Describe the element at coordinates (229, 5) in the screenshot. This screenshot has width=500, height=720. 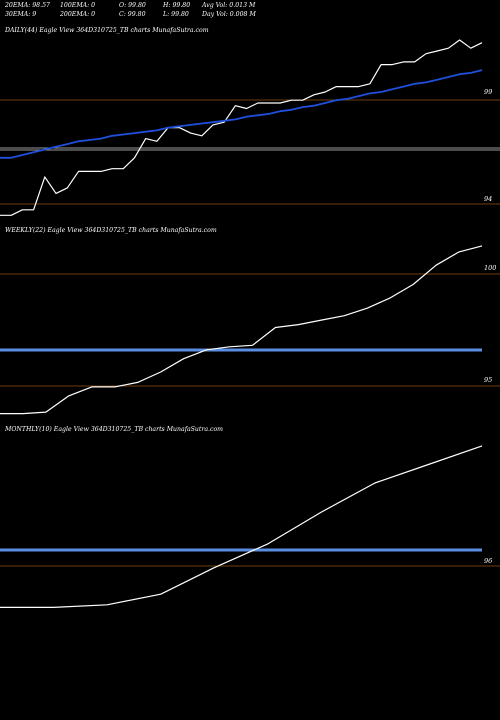
I see `avg-vol-readout: Avg Vol: 0.013 M` at that location.